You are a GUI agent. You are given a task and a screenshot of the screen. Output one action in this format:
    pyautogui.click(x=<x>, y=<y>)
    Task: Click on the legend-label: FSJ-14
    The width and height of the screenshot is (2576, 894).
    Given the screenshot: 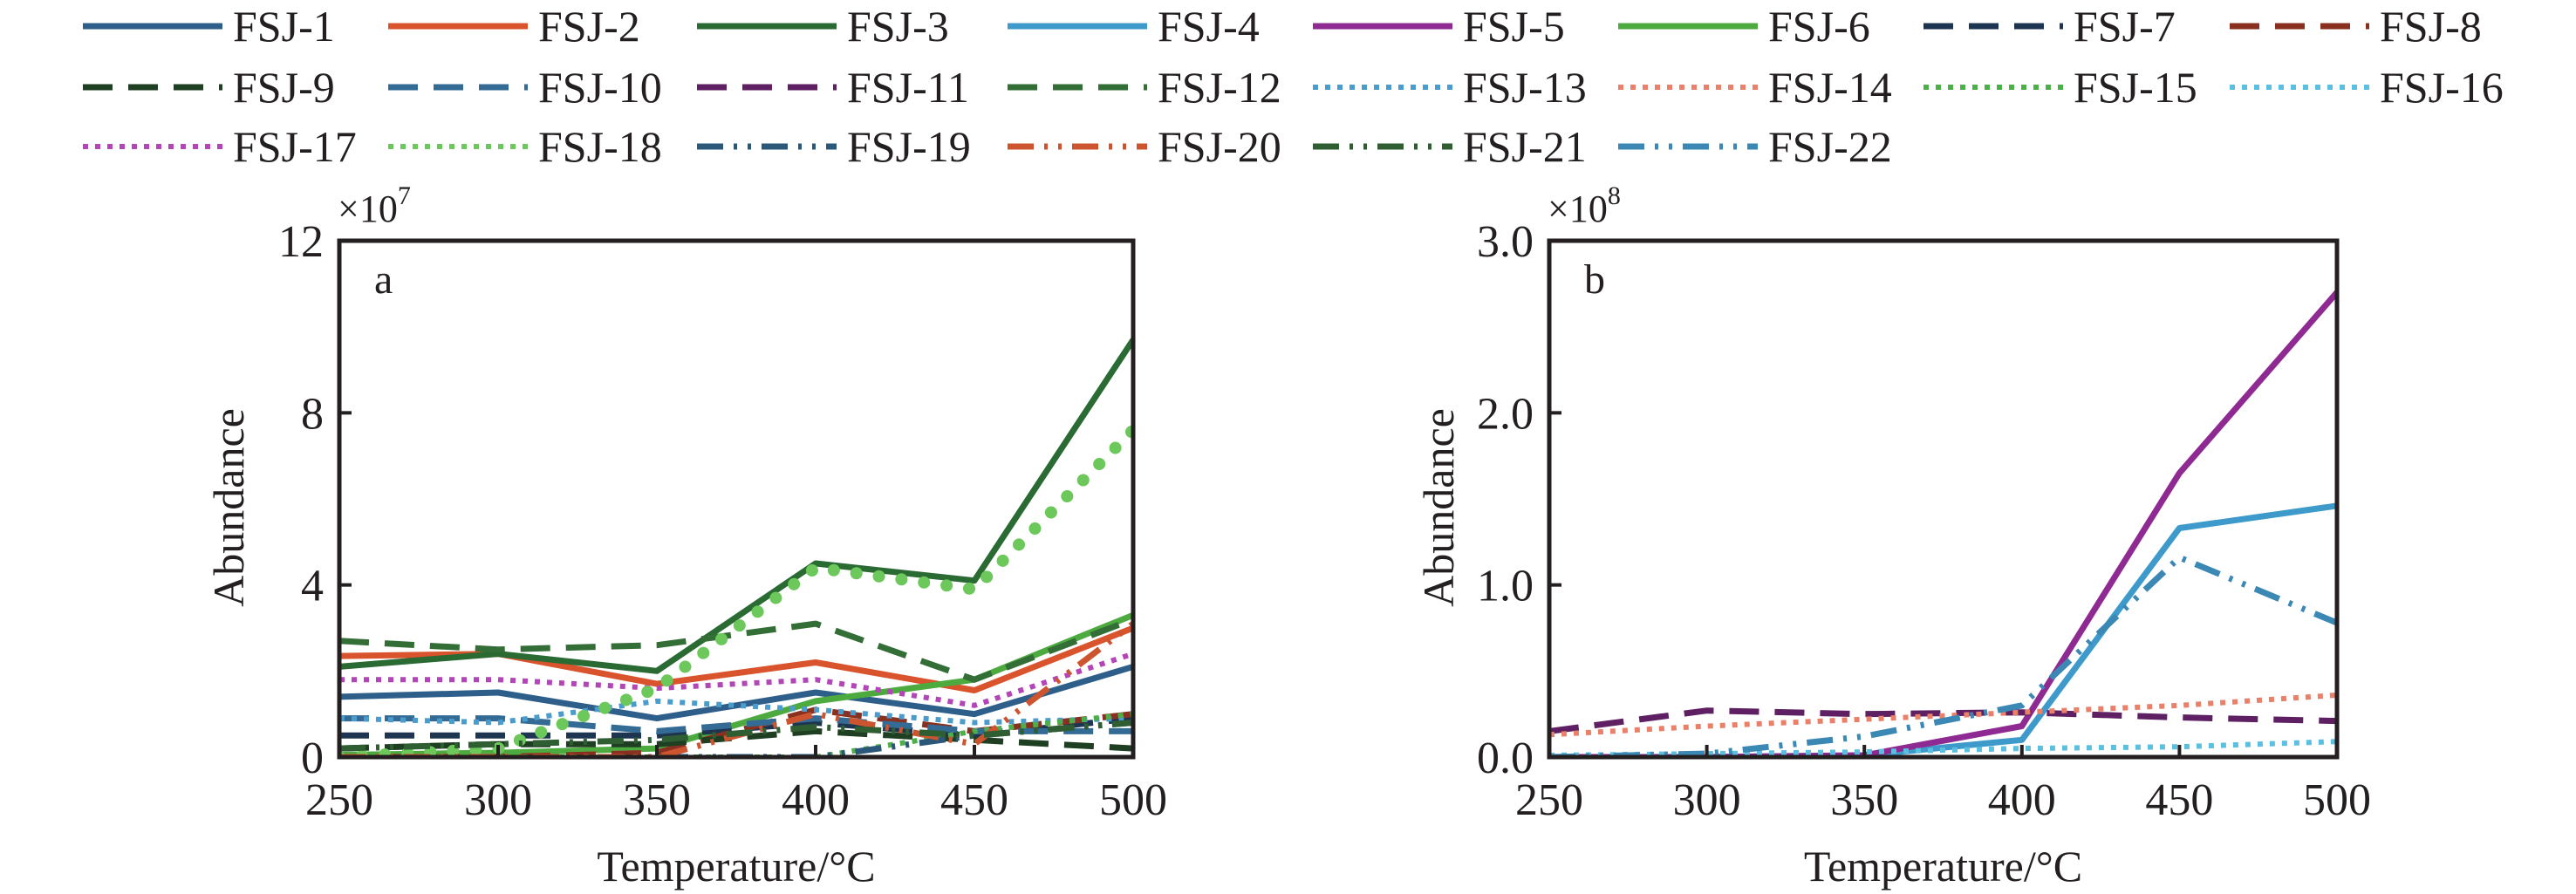 What is the action you would take?
    pyautogui.click(x=1830, y=87)
    